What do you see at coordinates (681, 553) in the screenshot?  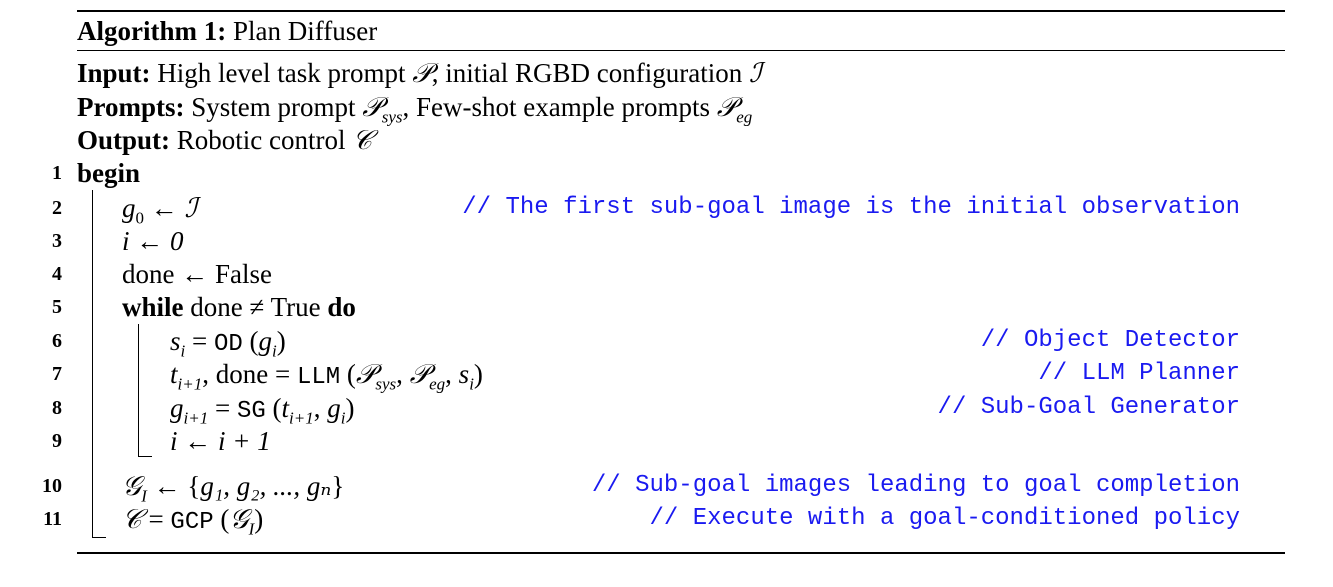 I see `bottom-rule` at bounding box center [681, 553].